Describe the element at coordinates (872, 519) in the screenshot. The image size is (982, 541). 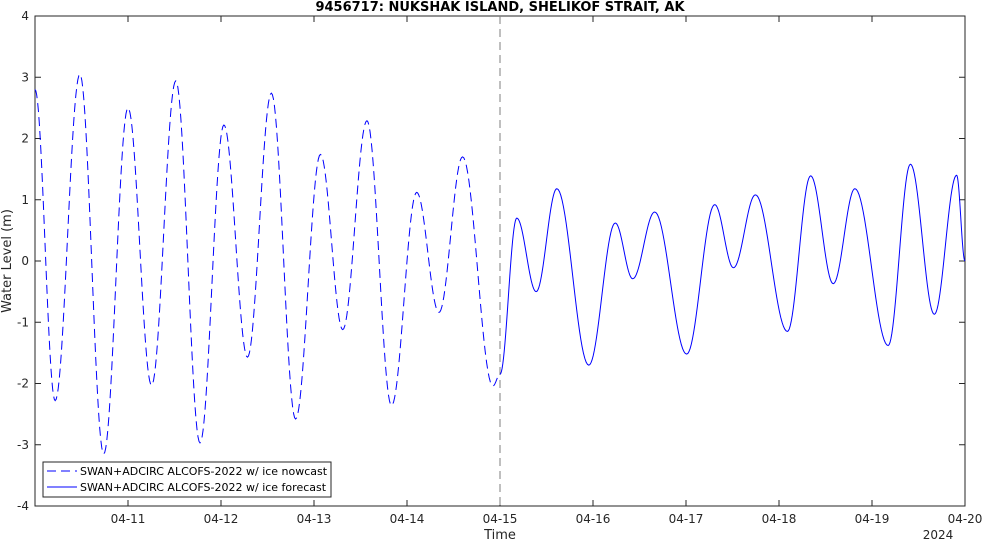
I see `x-tick-label: 04-19` at that location.